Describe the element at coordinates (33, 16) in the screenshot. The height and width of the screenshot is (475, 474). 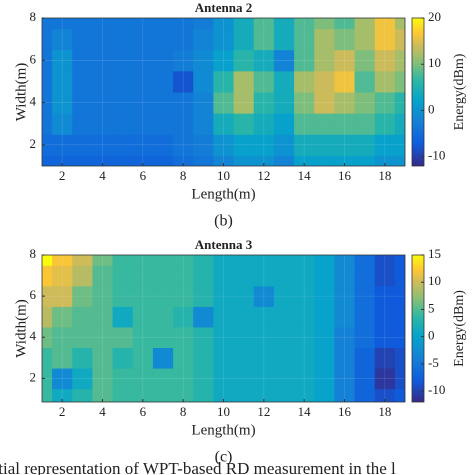
I see `y-tick-label: 8` at that location.